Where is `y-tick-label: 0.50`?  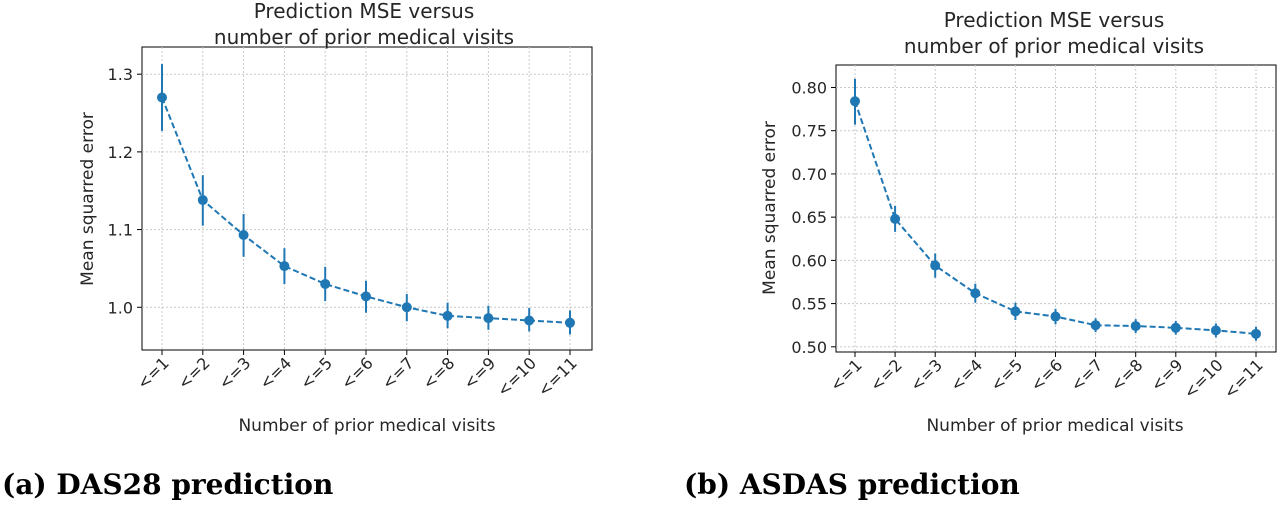 y-tick-label: 0.50 is located at coordinates (809, 347).